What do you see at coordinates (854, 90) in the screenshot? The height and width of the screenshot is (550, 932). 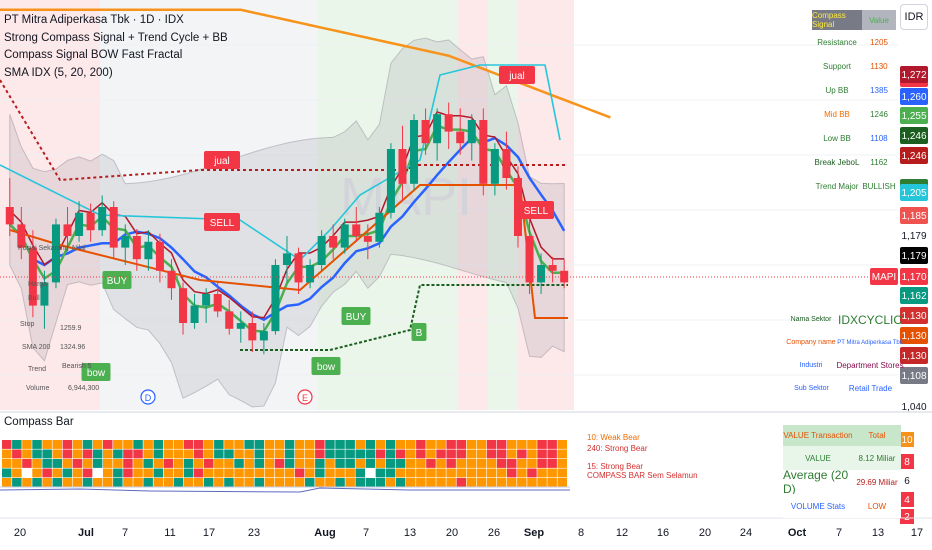 I see `compass-table-row: Up BB 1385` at bounding box center [854, 90].